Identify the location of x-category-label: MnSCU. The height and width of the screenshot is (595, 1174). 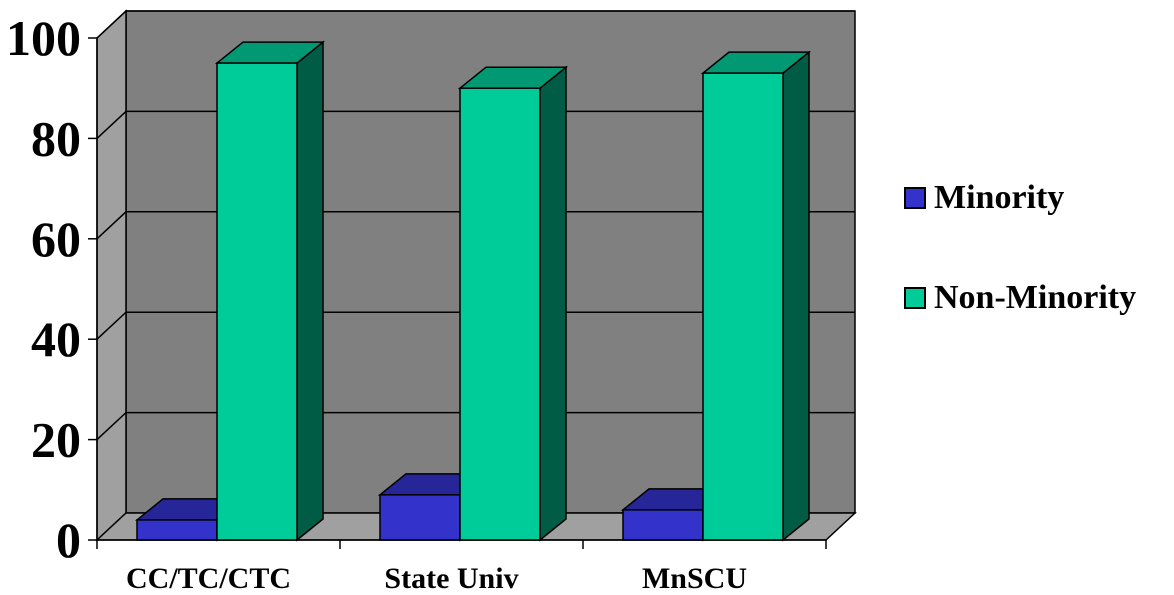
(694, 578).